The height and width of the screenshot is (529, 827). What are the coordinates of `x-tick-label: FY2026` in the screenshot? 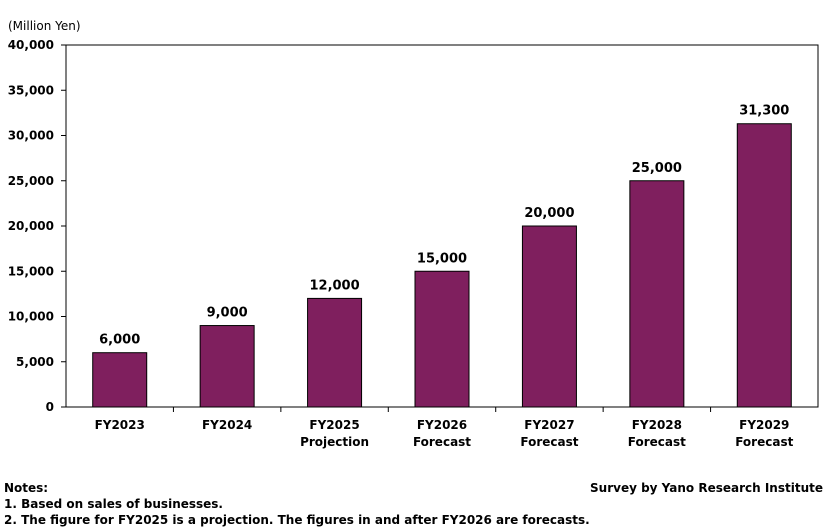 It's located at (442, 425).